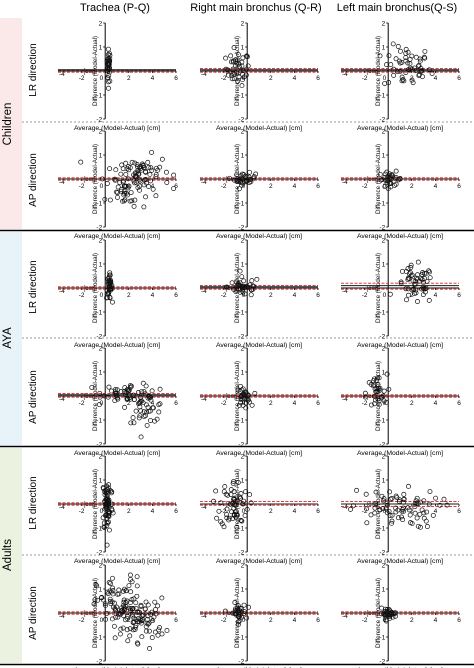  Describe the element at coordinates (459, 295) in the screenshot. I see `xtick-label-r2c2-4: 6` at that location.